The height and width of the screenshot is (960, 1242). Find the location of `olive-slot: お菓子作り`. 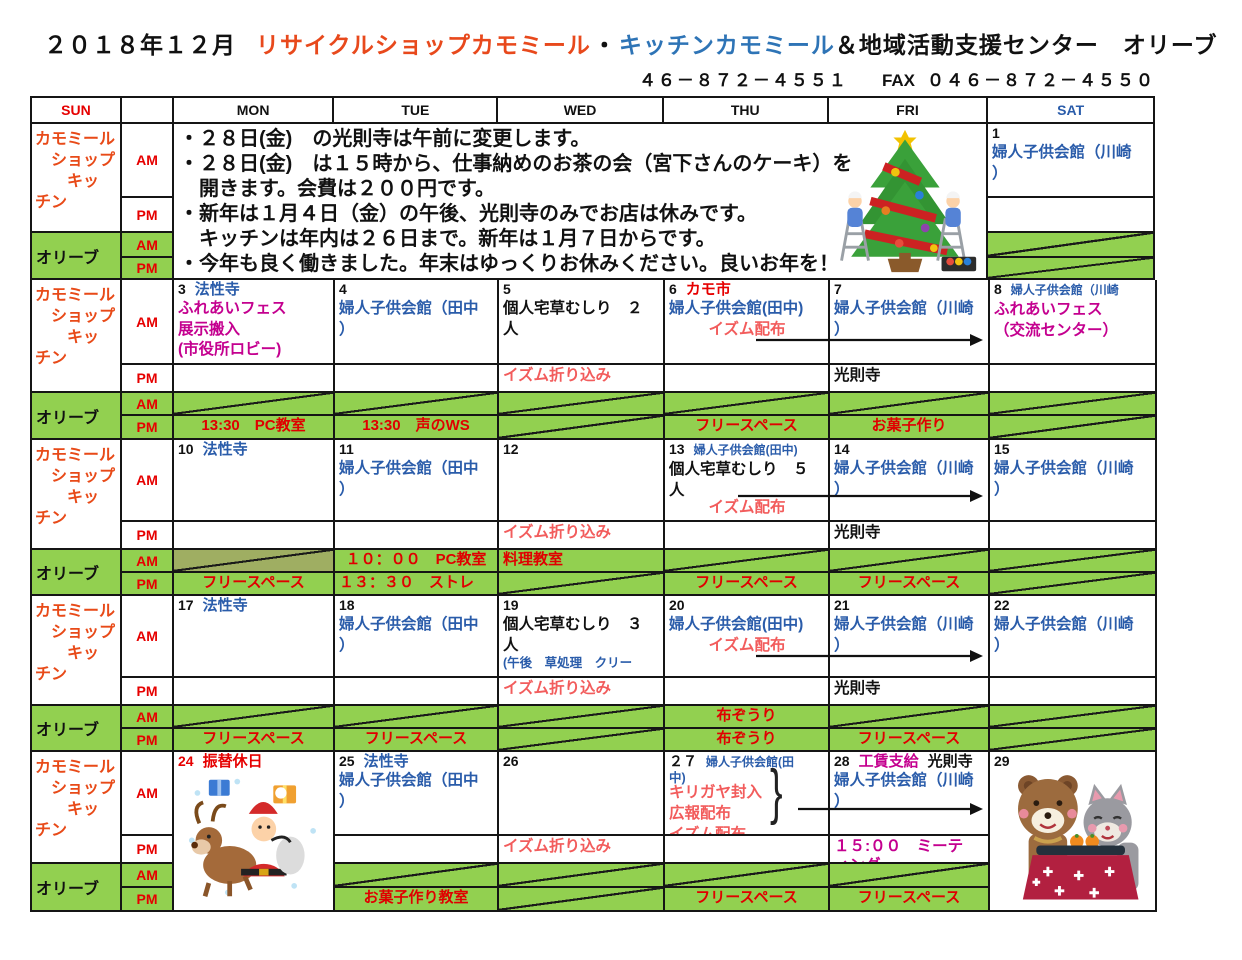

olive-slot: お菓子作り is located at coordinates (910, 428).